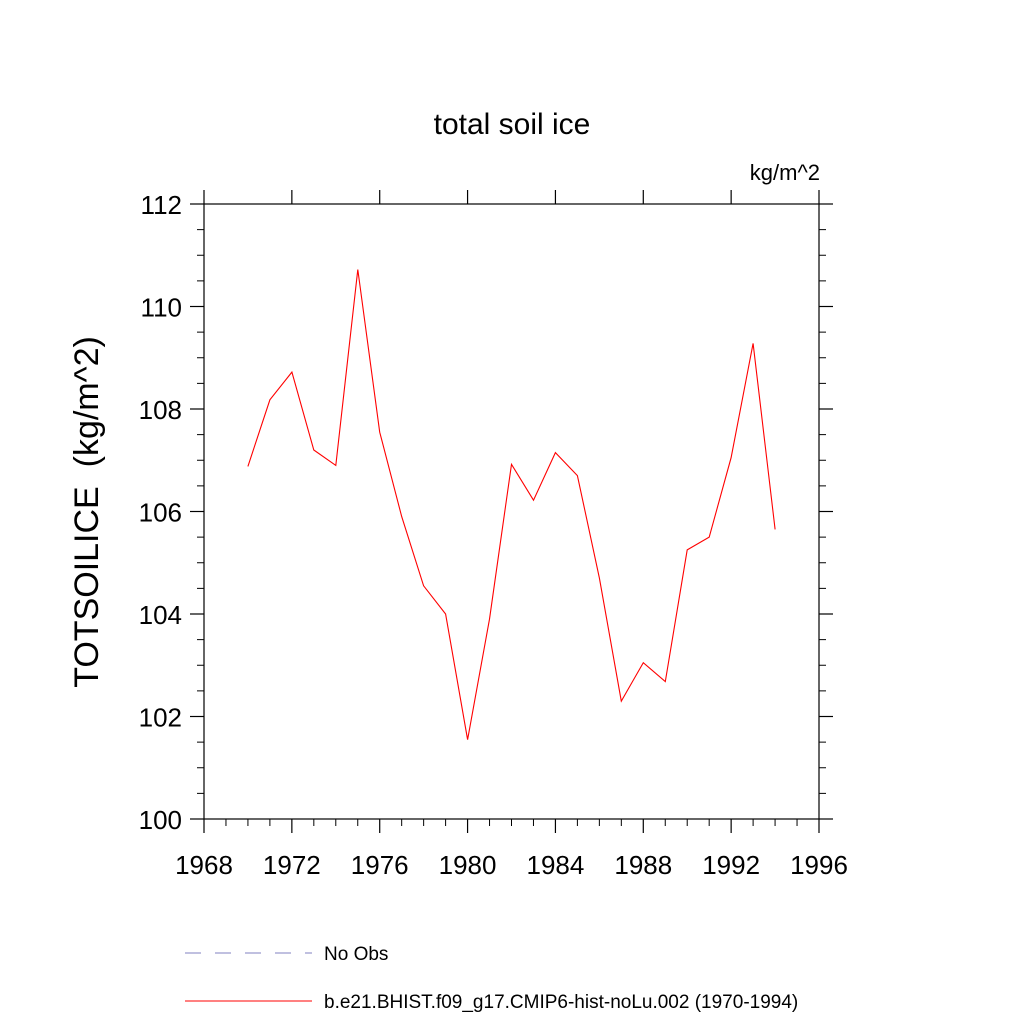  I want to click on y-axis-label: TOTSOILICE (kg/m^2), so click(87, 512).